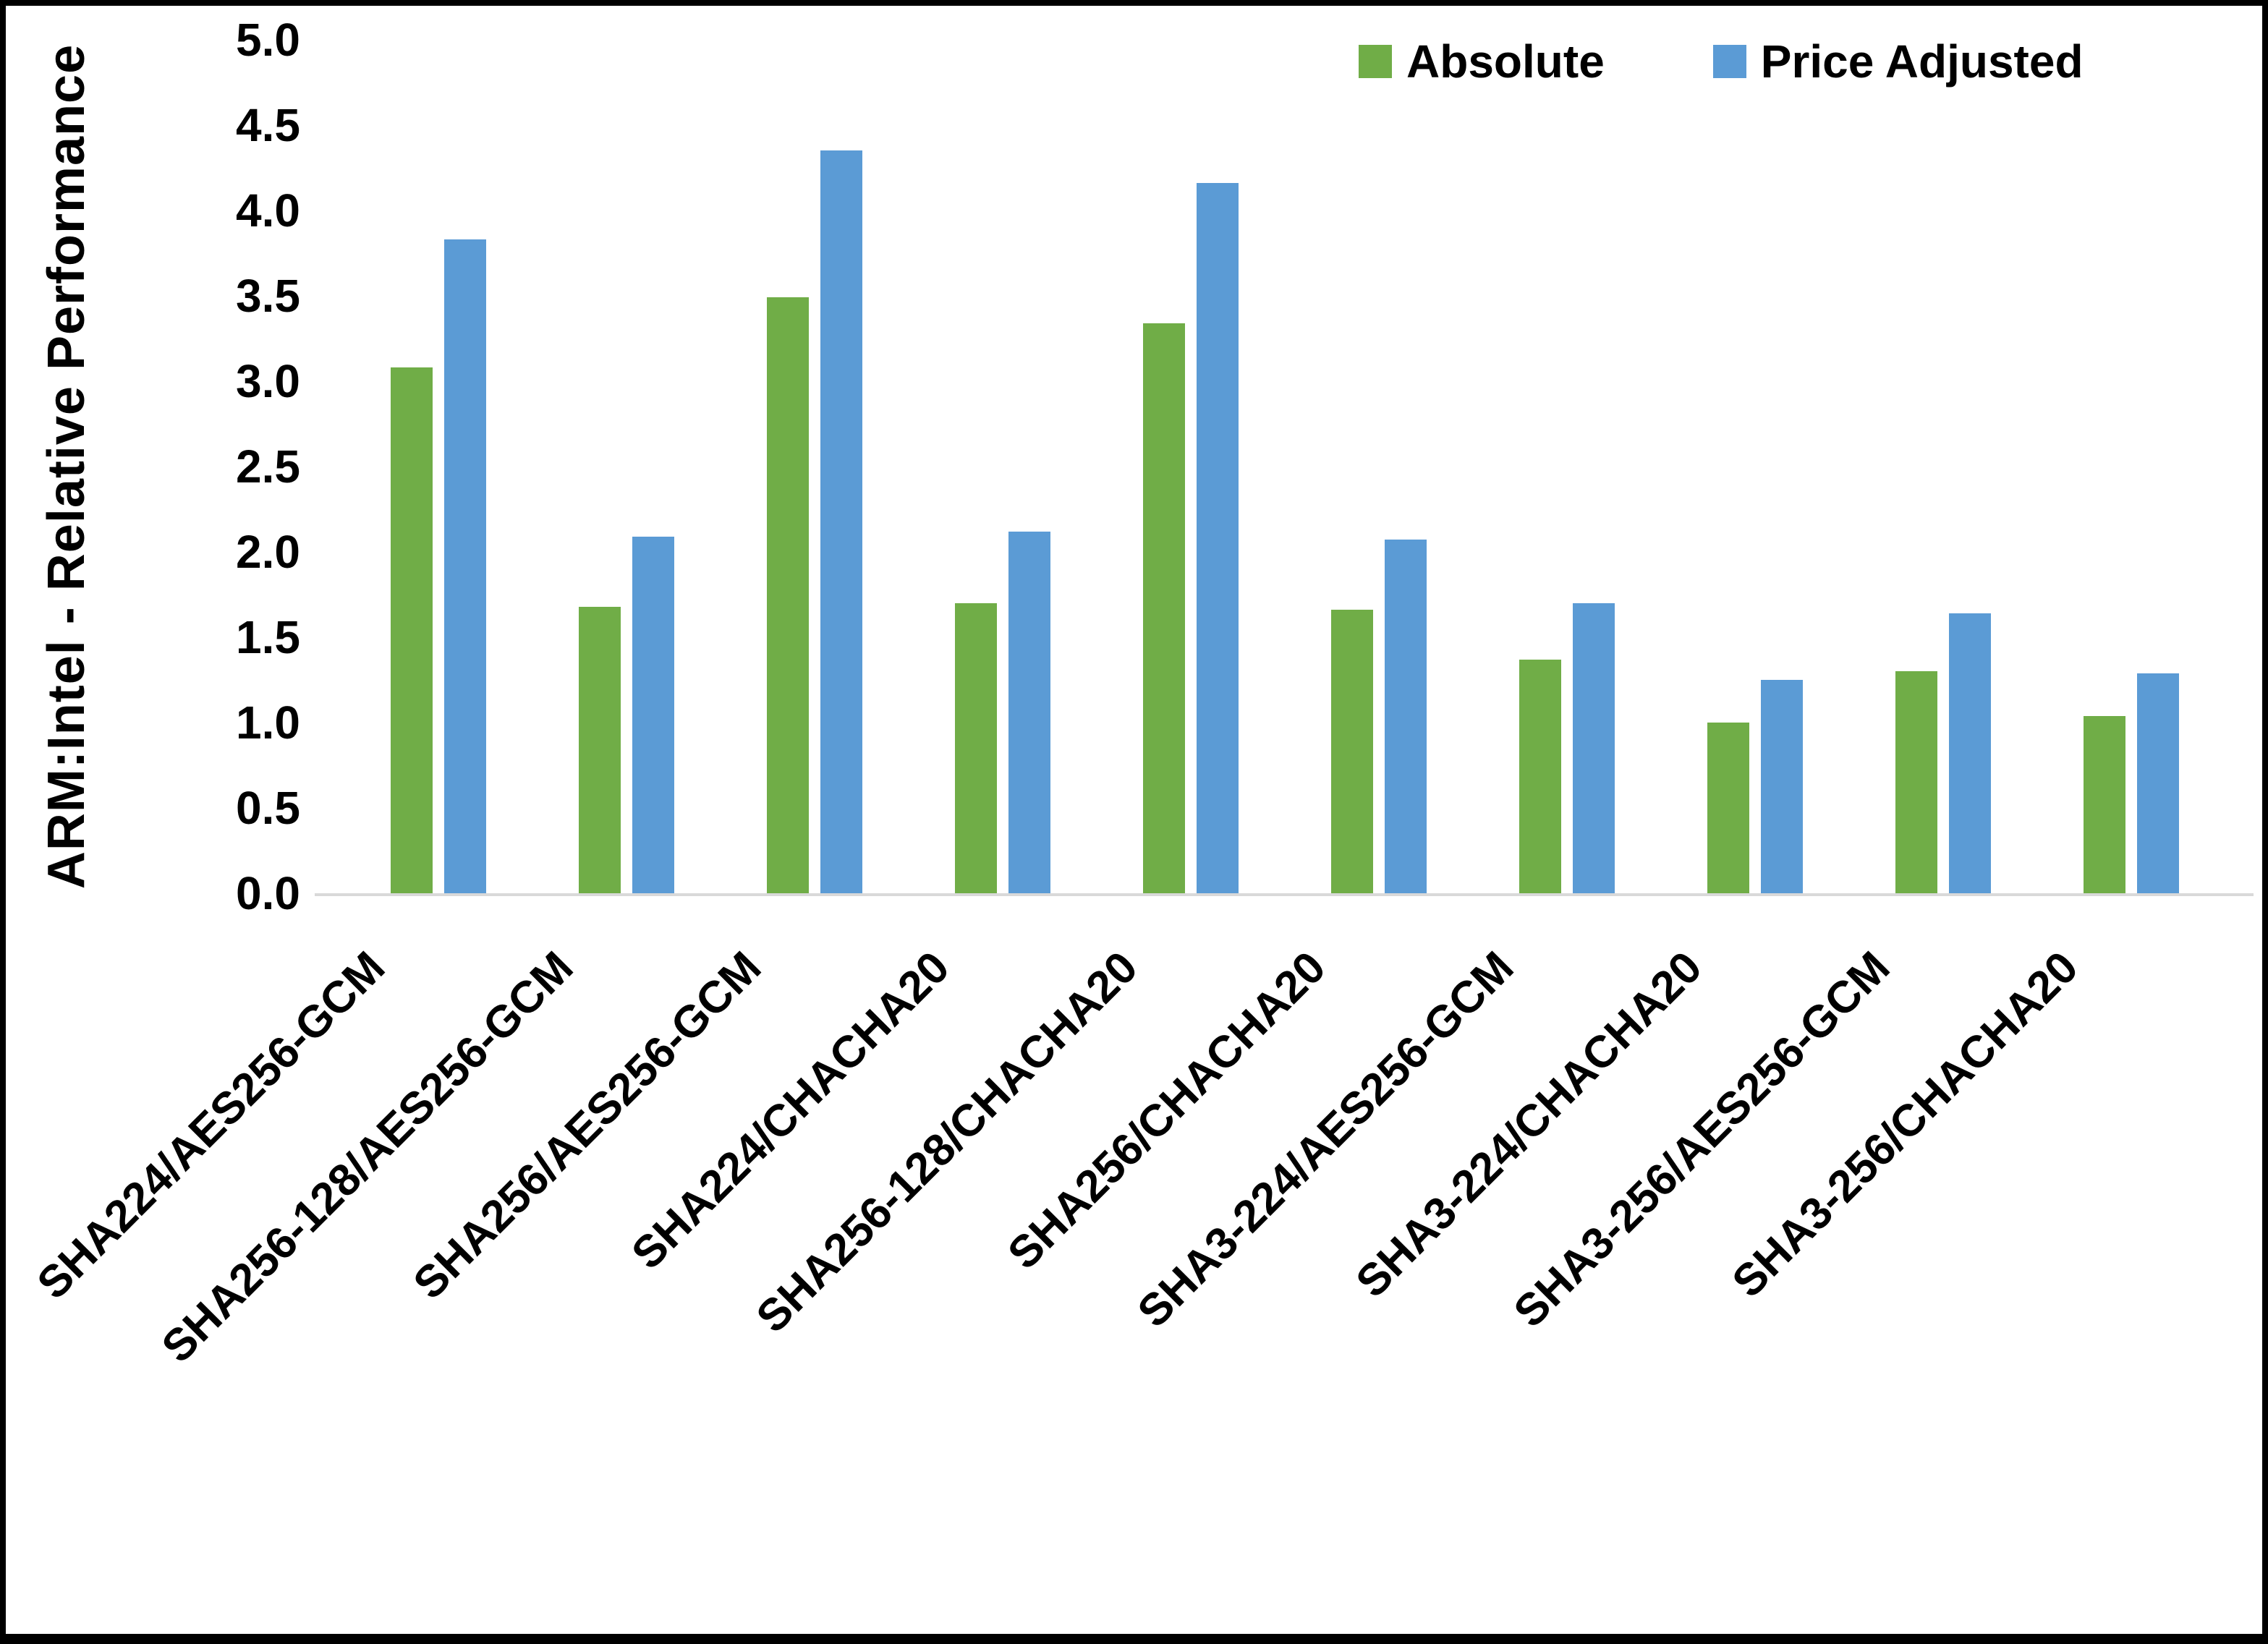 This screenshot has height=1644, width=2268. I want to click on y-axis-title: ARM:Intel - Relative Performance, so click(66, 466).